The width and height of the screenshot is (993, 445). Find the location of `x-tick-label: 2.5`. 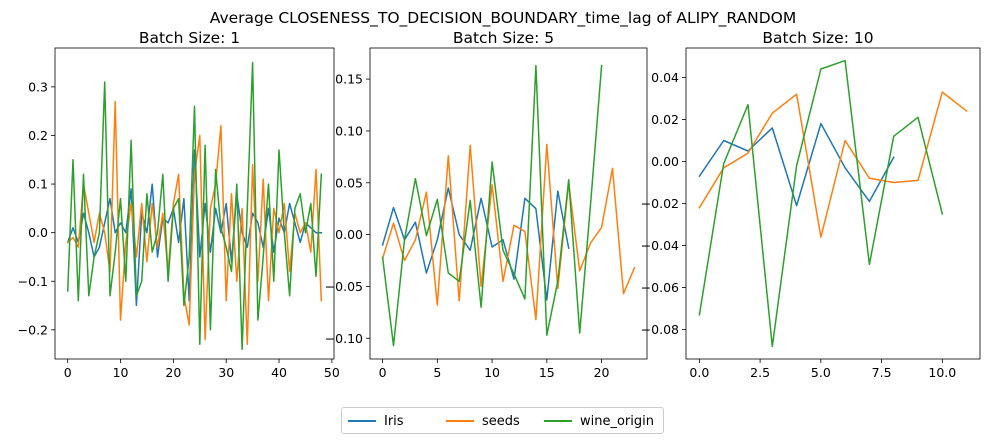

x-tick-label: 2.5 is located at coordinates (760, 372).